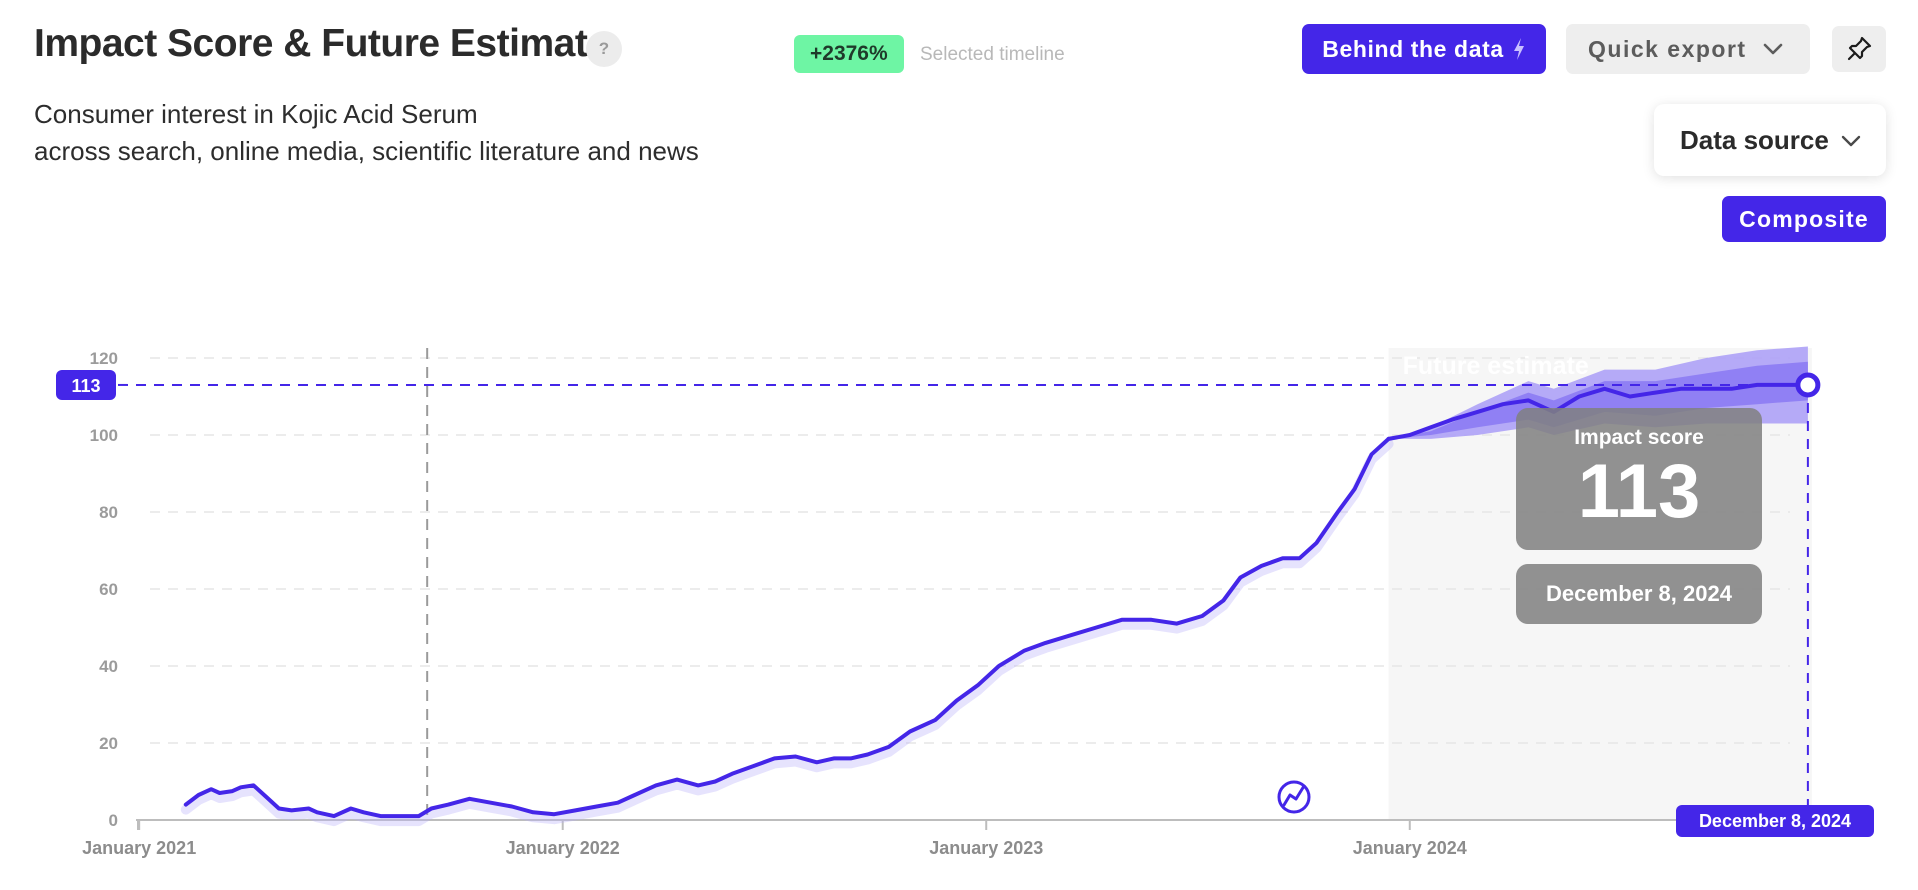 The image size is (1918, 890). I want to click on data-source-label: Data source, so click(1754, 139).